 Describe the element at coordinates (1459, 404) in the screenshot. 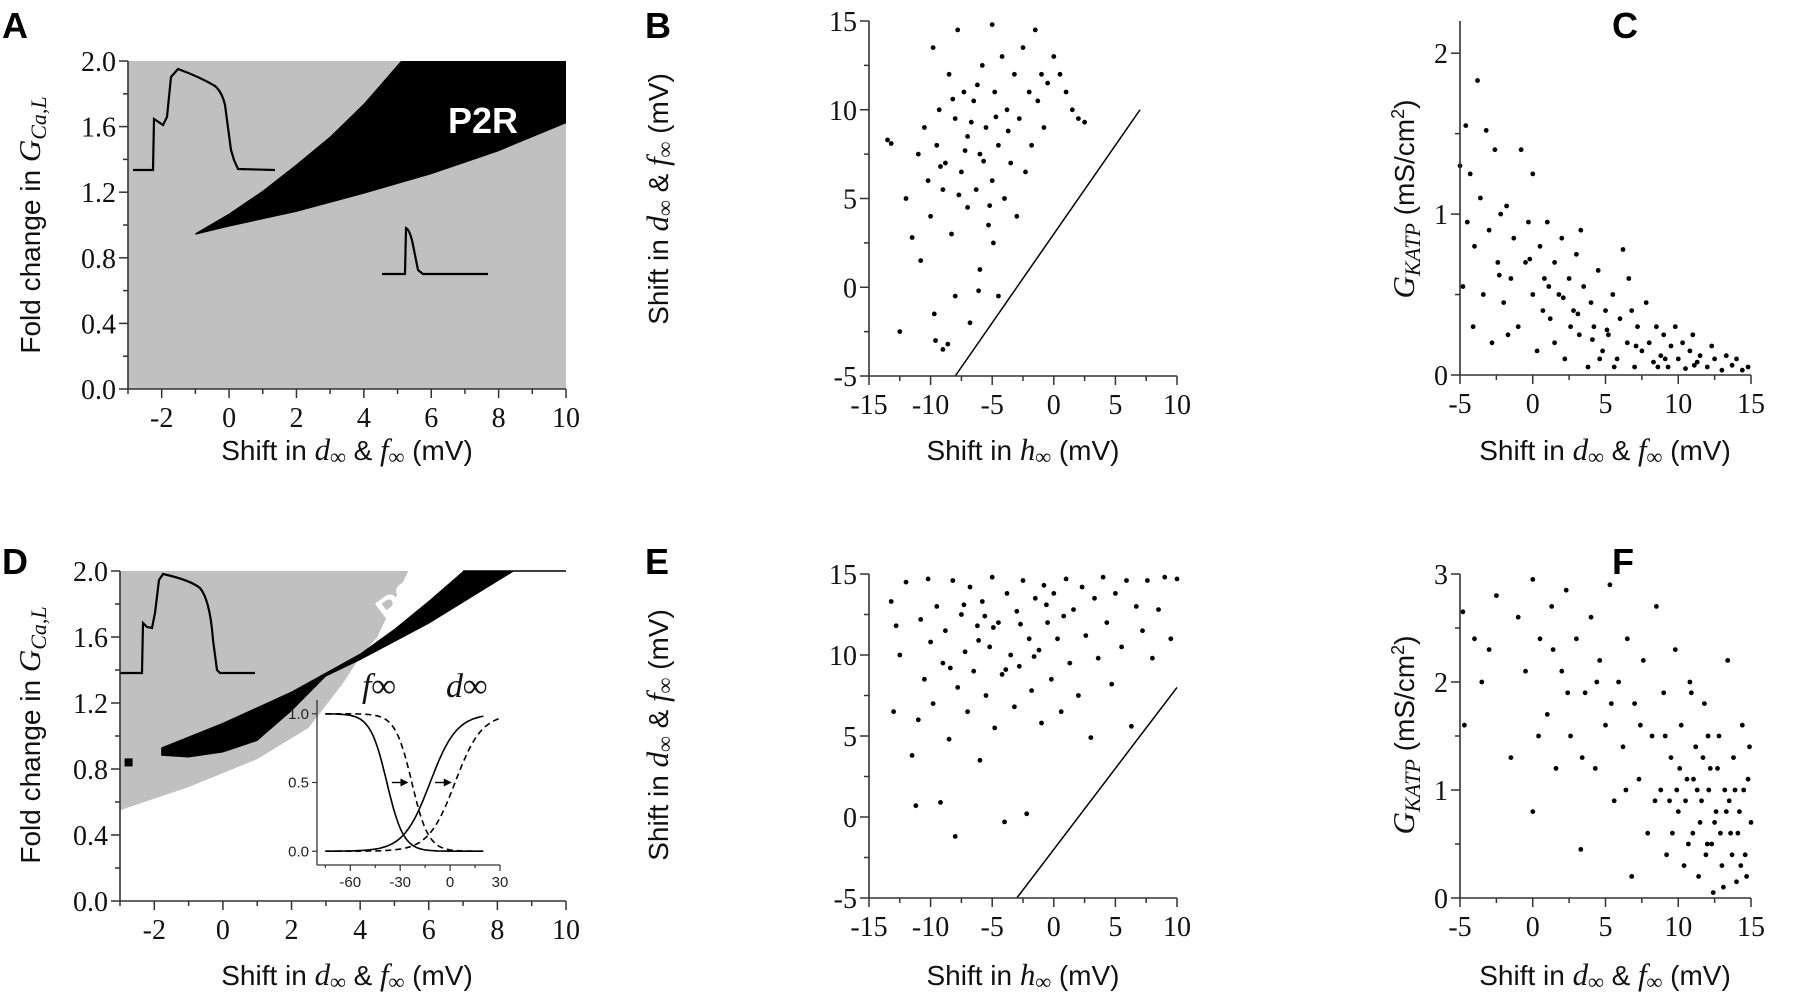

I see `x-tick-label: -5` at that location.